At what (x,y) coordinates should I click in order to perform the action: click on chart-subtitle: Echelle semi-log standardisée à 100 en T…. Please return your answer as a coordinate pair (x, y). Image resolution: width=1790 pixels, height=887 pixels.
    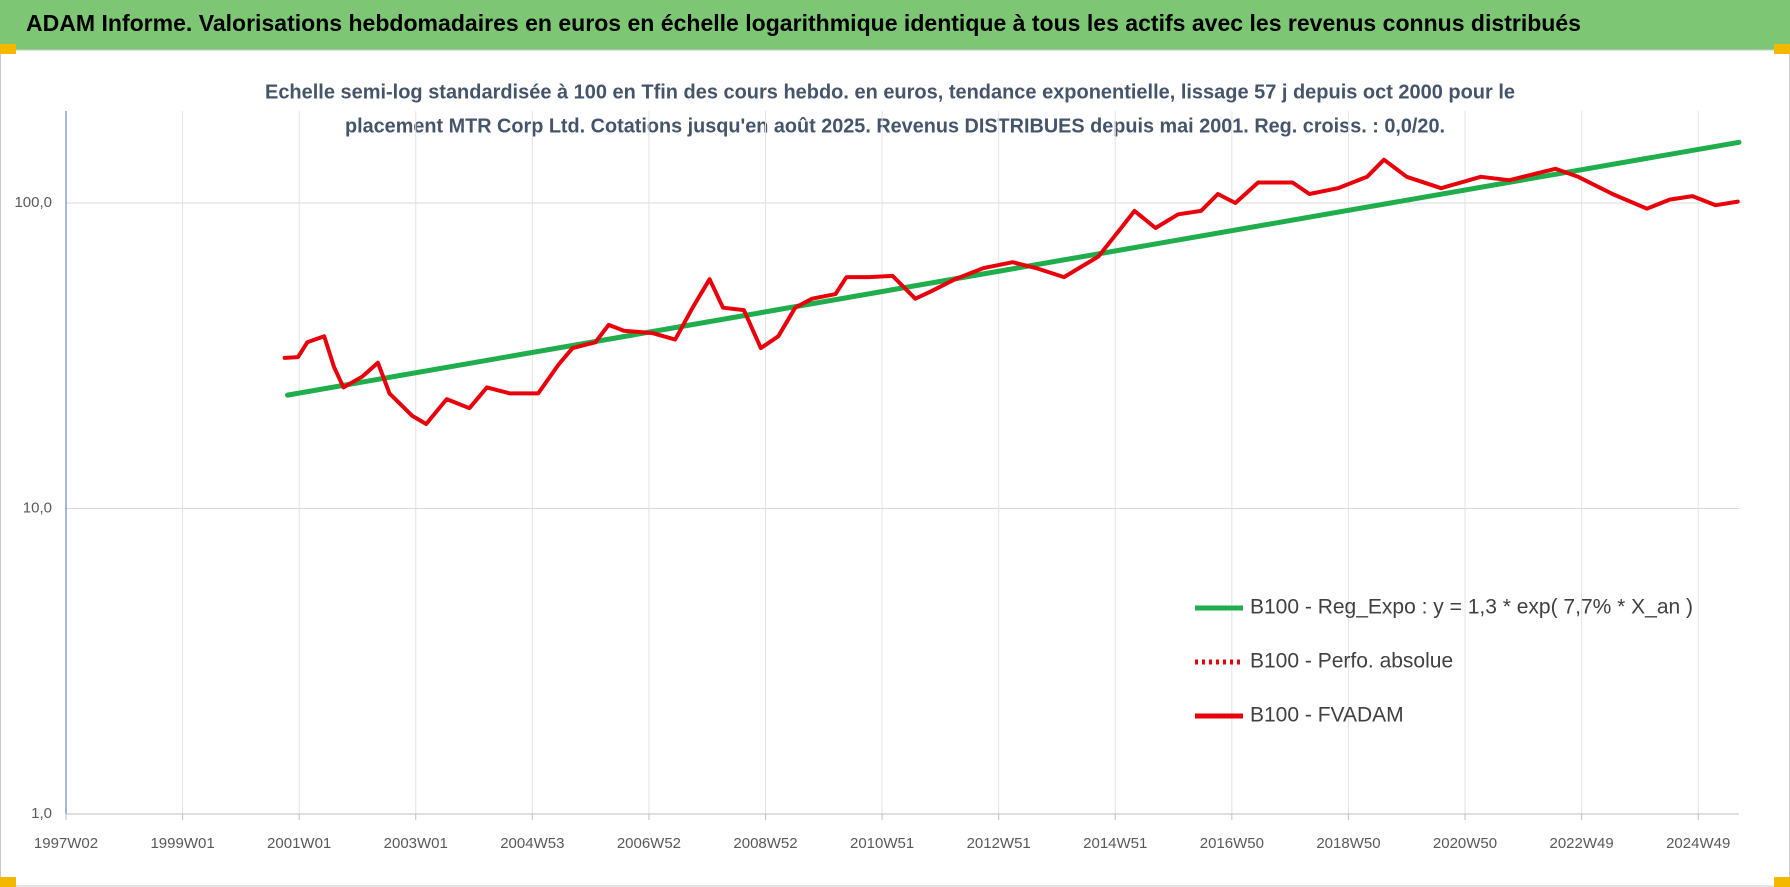
    Looking at the image, I should click on (890, 92).